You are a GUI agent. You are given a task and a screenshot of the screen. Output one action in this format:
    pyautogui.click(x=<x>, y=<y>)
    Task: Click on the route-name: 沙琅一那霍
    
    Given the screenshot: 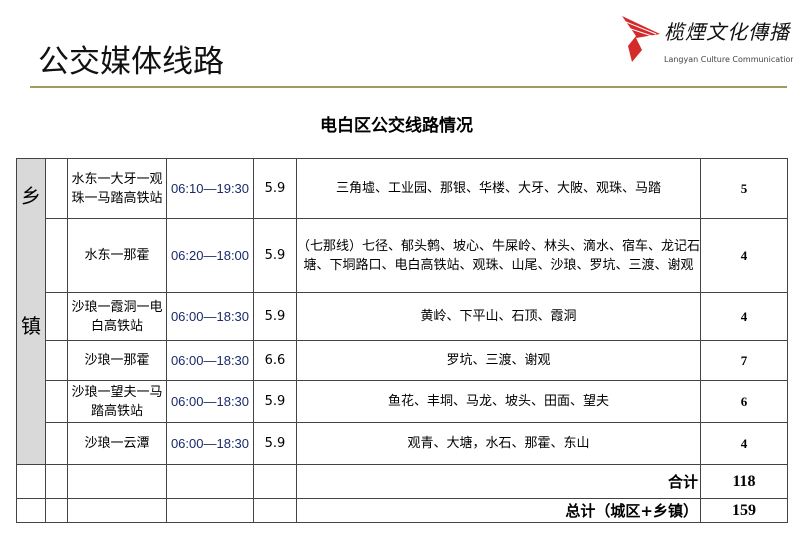 What is the action you would take?
    pyautogui.click(x=117, y=360)
    